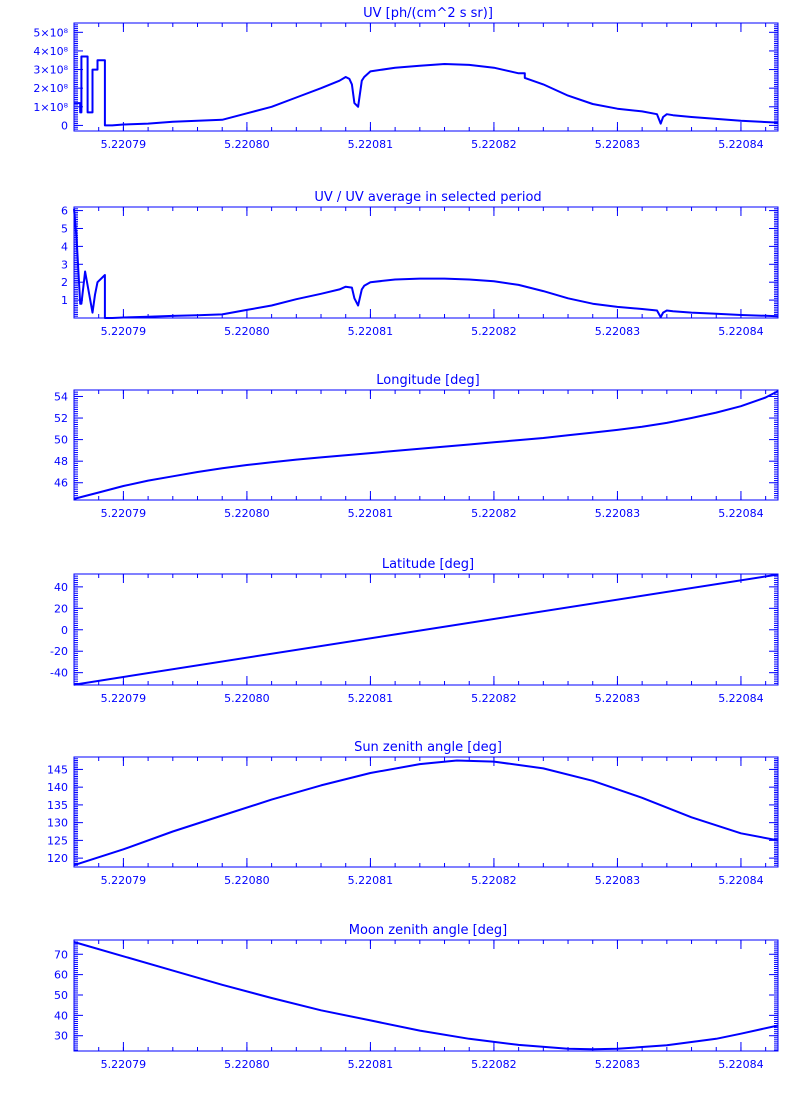 This screenshot has width=800, height=1100. I want to click on y-tick-label: 135, so click(57, 805).